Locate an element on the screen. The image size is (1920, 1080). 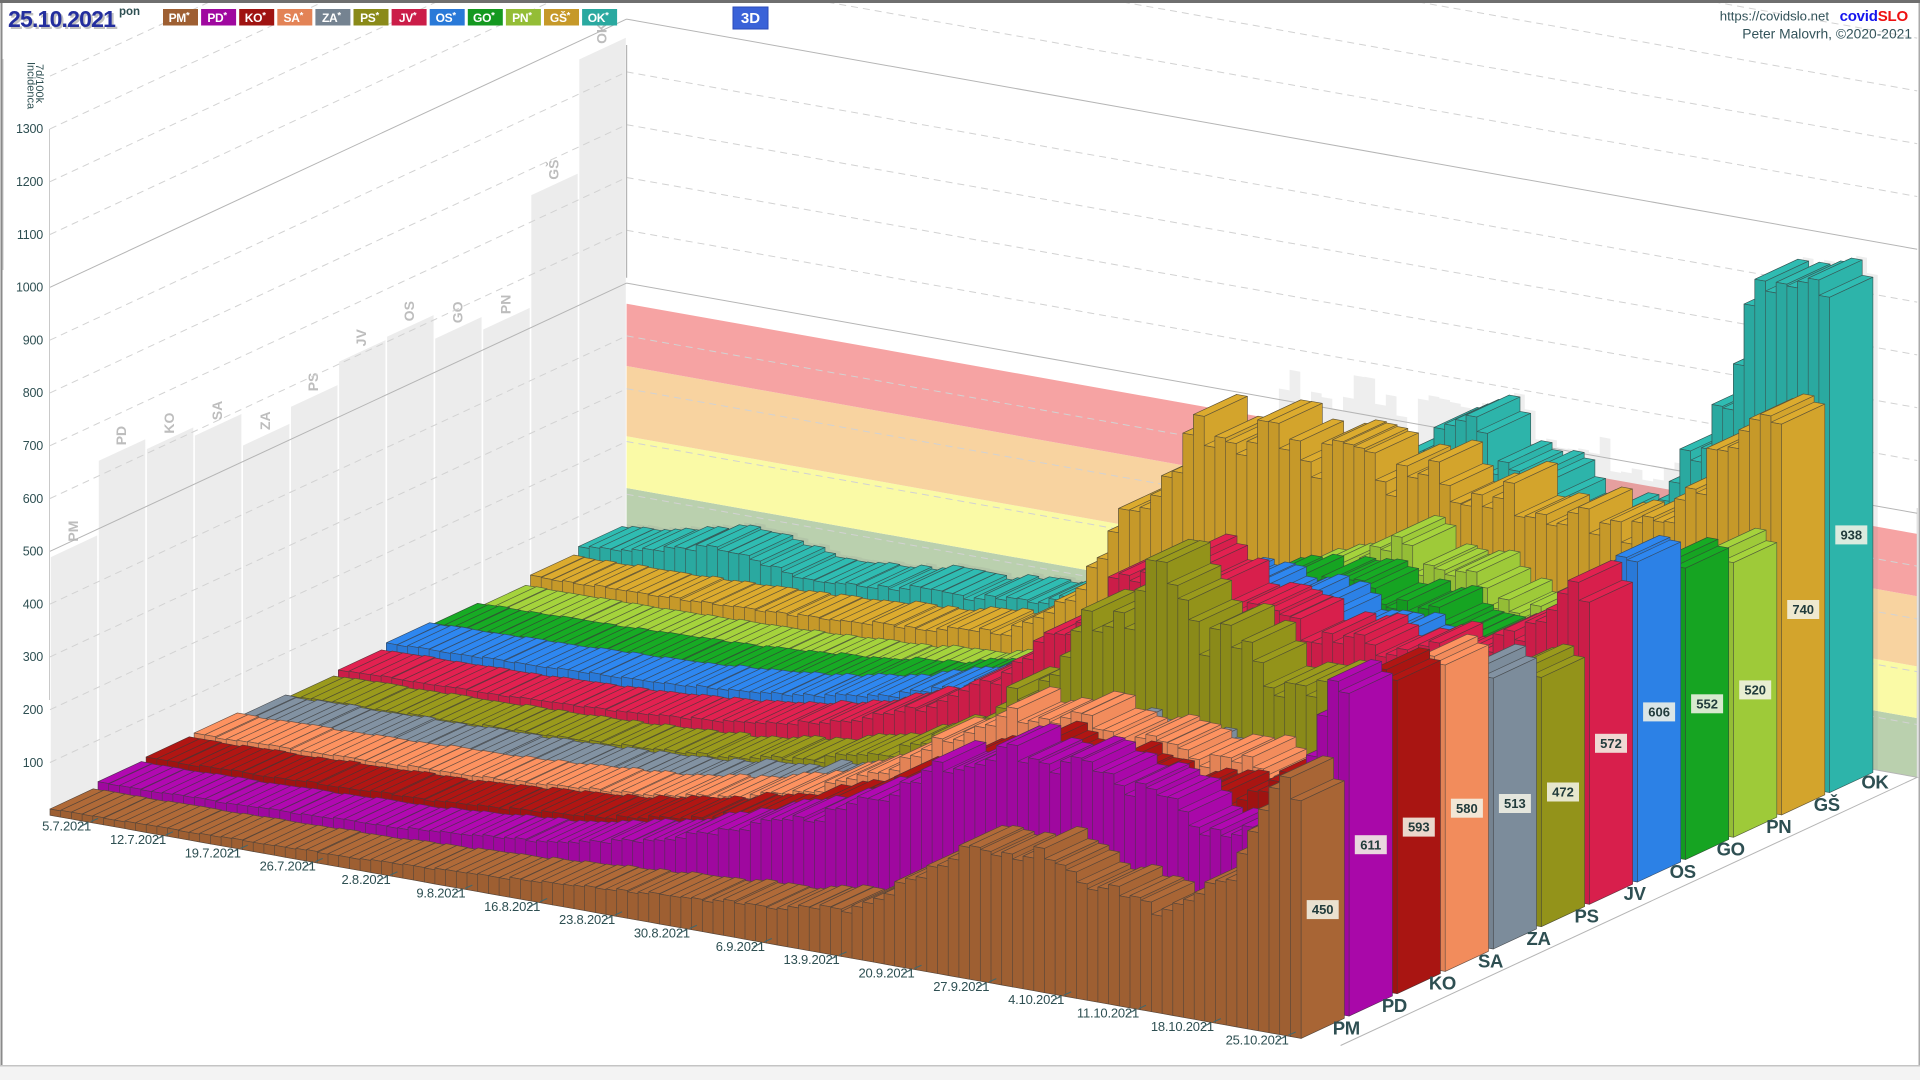
svg-text: 27.9.2021 is located at coordinates (961, 986).